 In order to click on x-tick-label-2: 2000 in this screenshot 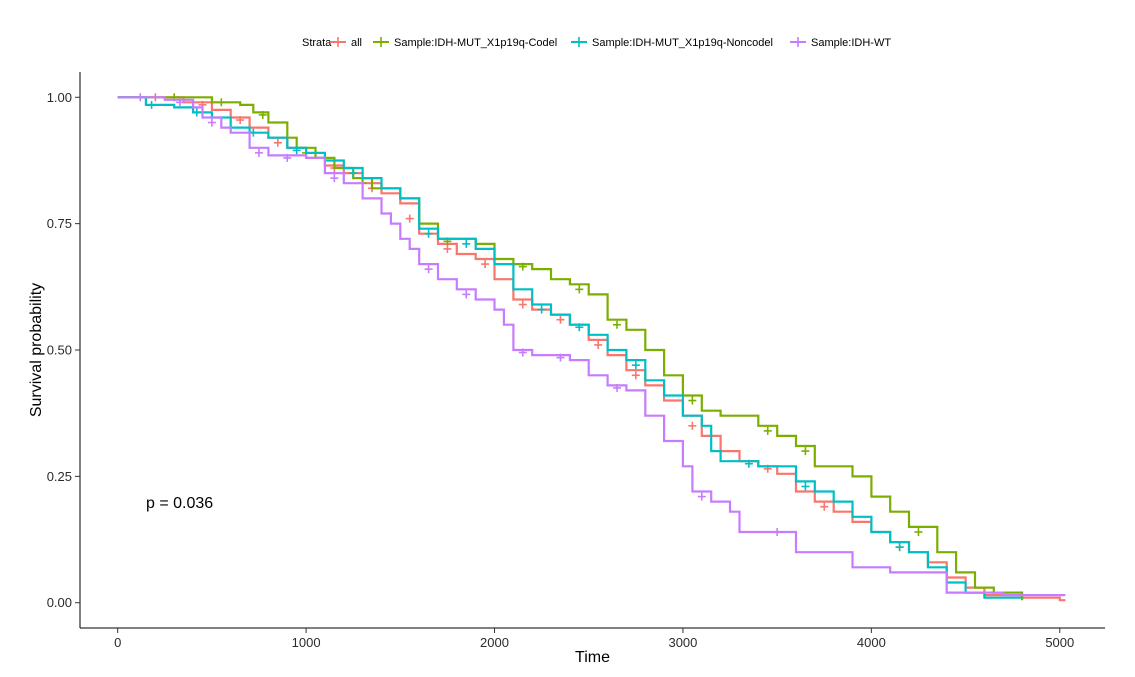, I will do `click(494, 642)`.